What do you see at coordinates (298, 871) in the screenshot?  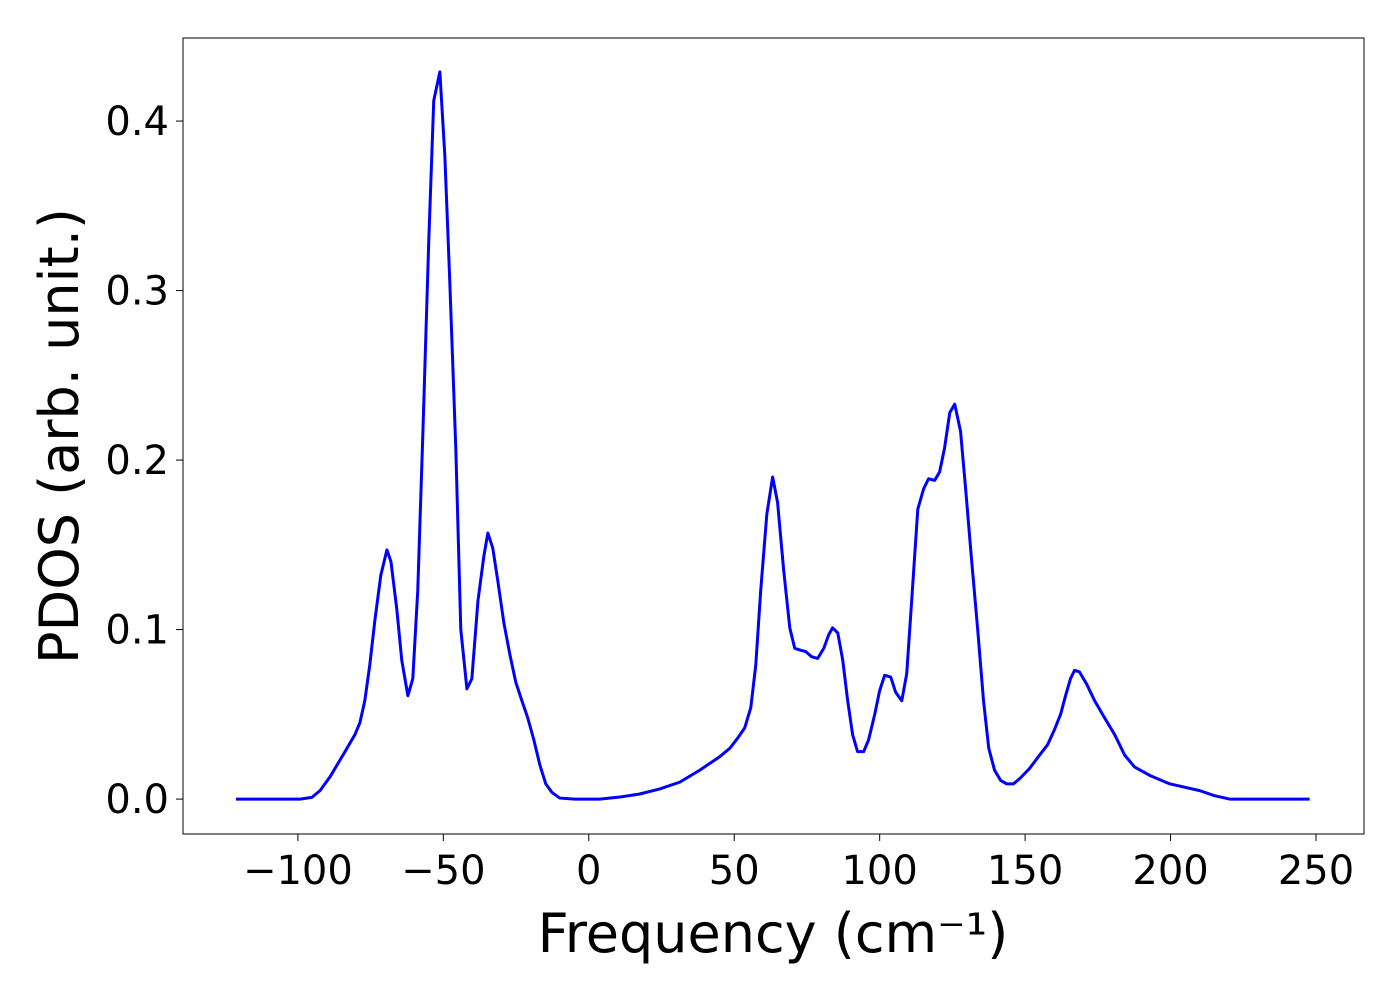 I see `x-tick-label: −100` at bounding box center [298, 871].